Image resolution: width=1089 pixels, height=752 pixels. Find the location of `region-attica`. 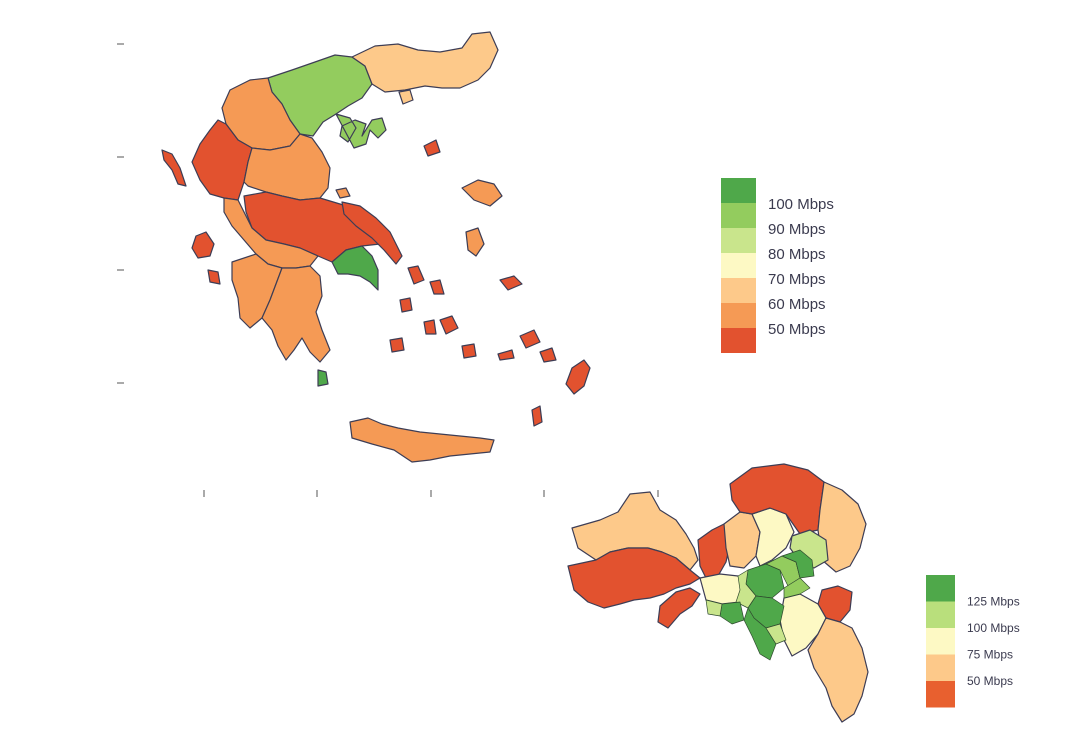

region-attica is located at coordinates (355, 268).